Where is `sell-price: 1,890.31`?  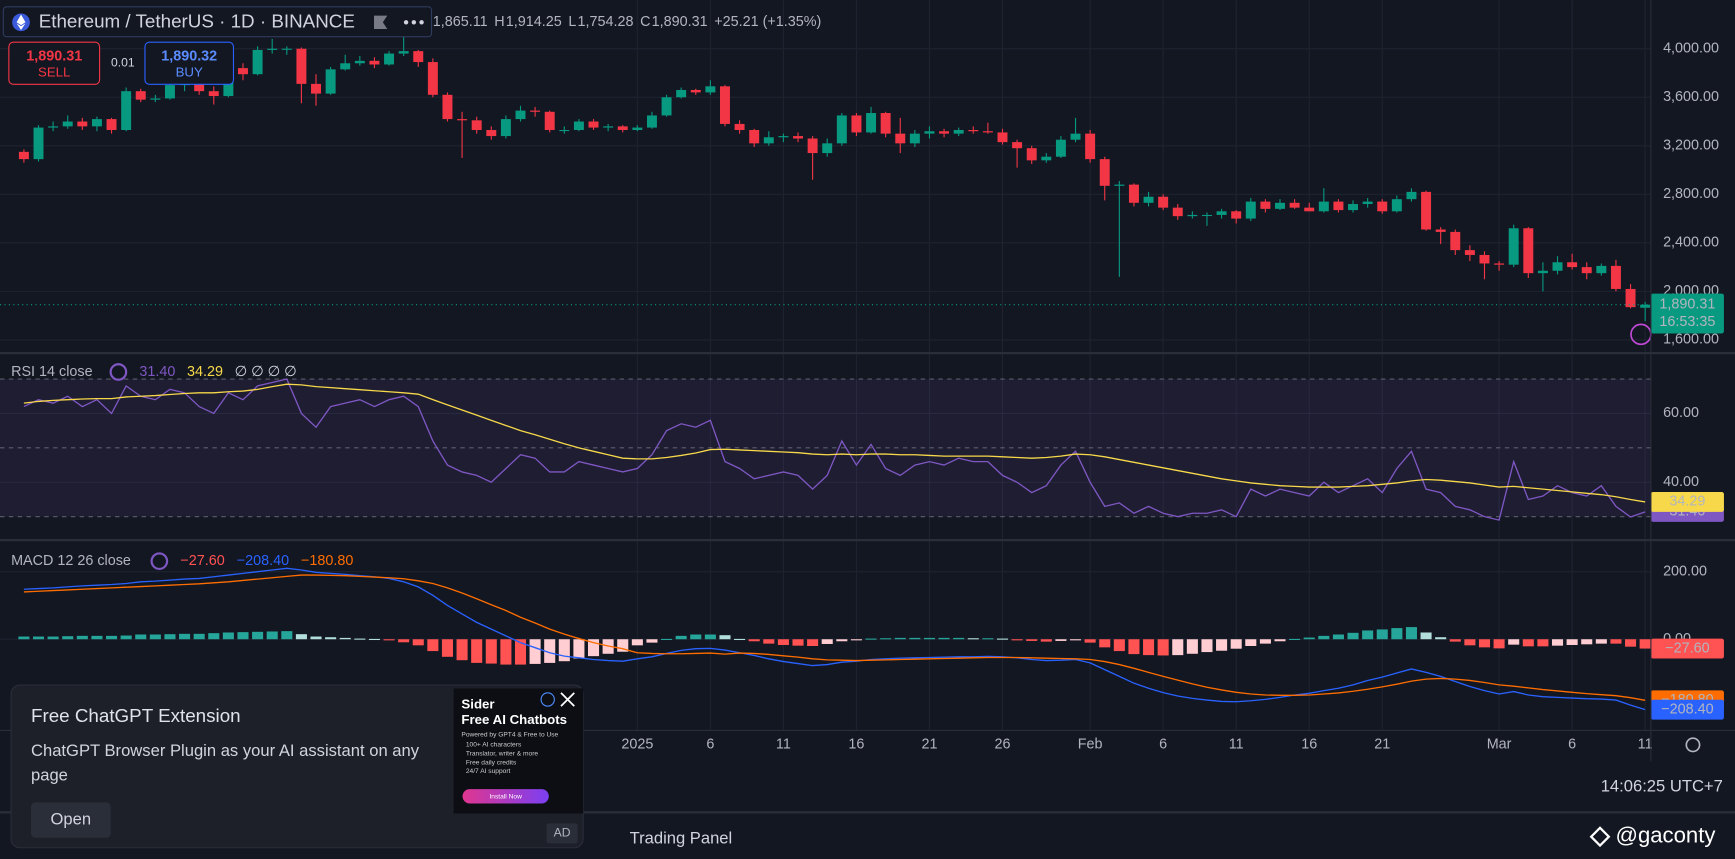
sell-price: 1,890.31 is located at coordinates (54, 56).